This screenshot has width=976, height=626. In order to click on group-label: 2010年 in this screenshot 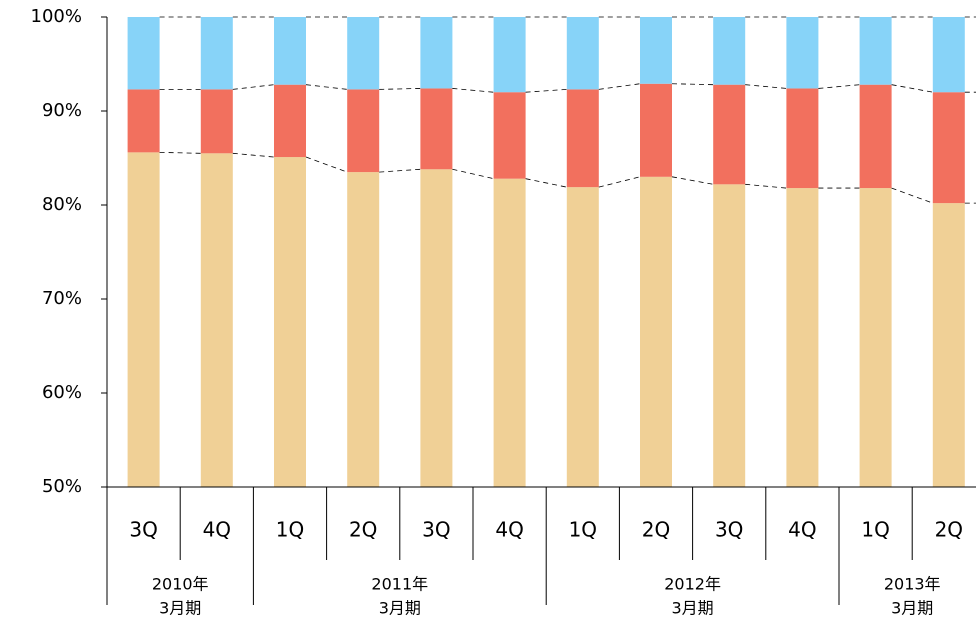, I will do `click(180, 584)`.